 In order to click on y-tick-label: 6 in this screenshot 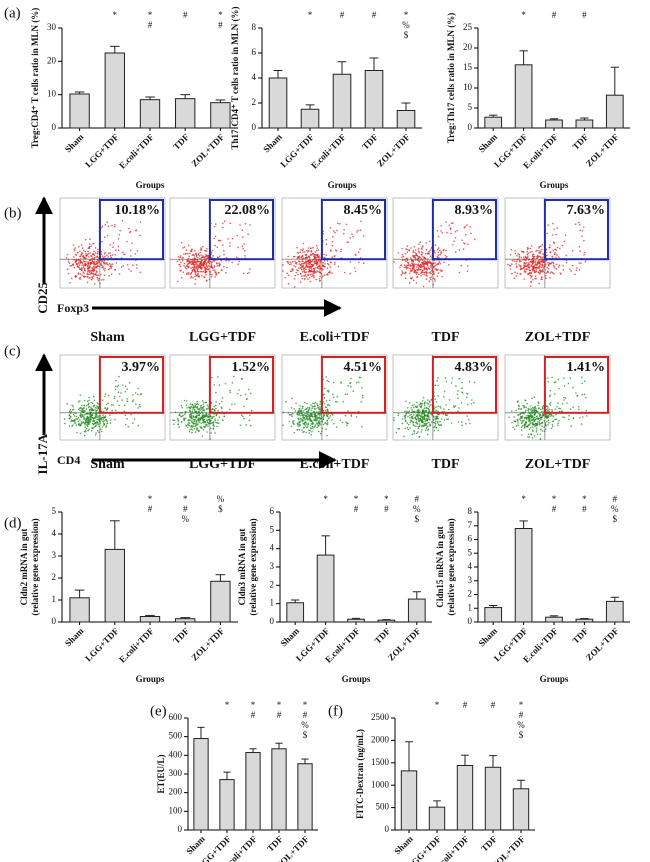, I will do `click(272, 511)`.